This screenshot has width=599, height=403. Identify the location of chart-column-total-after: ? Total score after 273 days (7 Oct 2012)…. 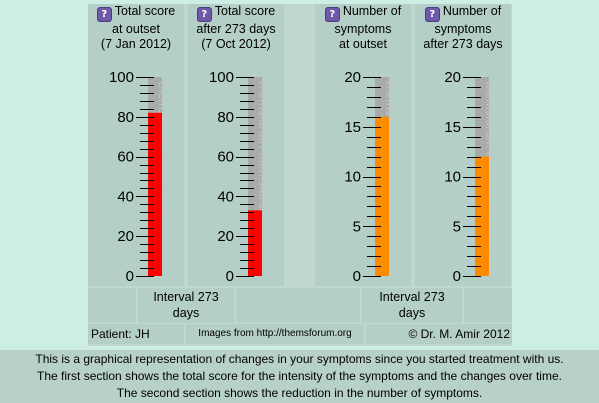
(236, 145).